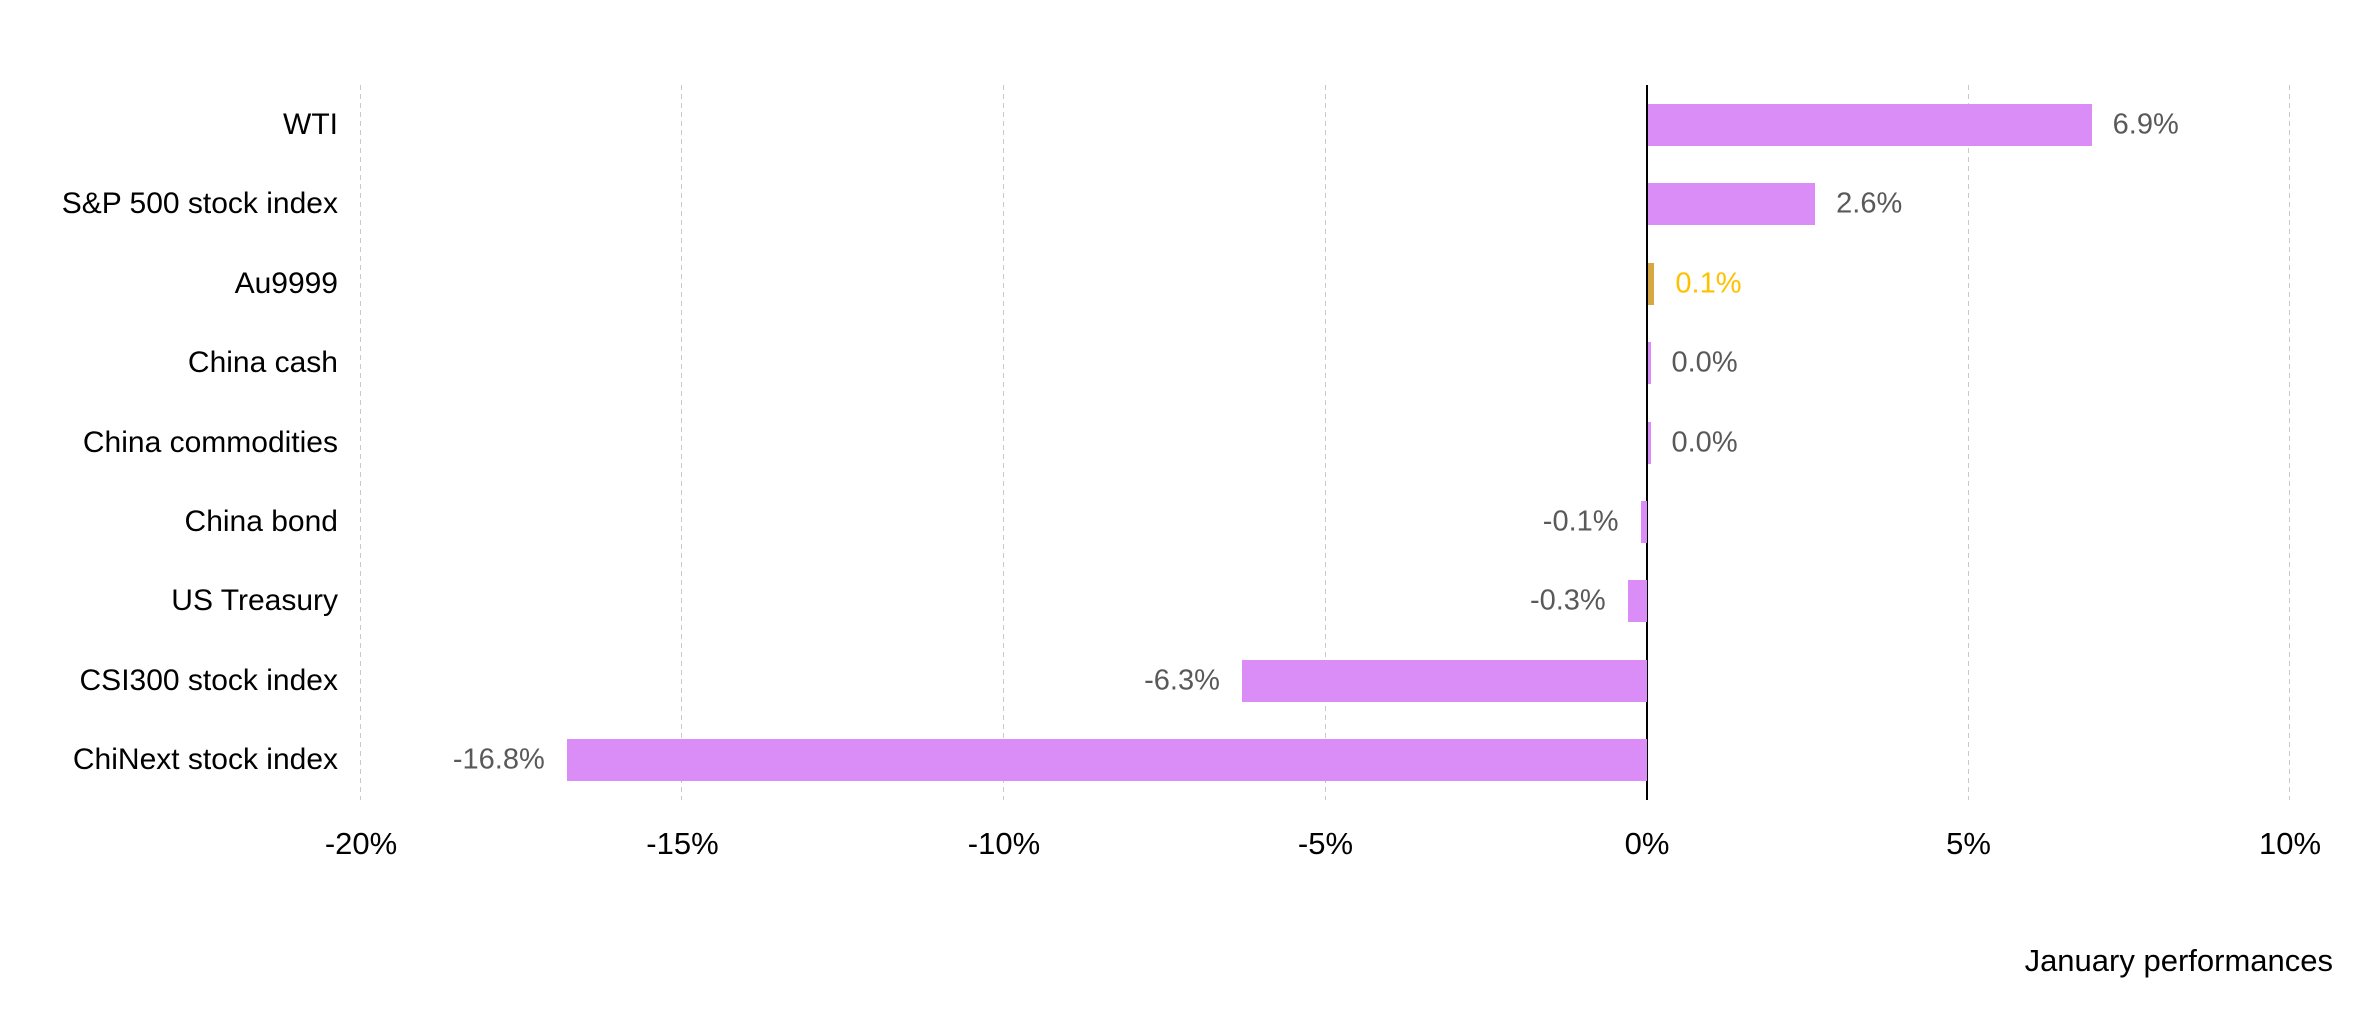  I want to click on chart-footer-label: January performances, so click(2178, 960).